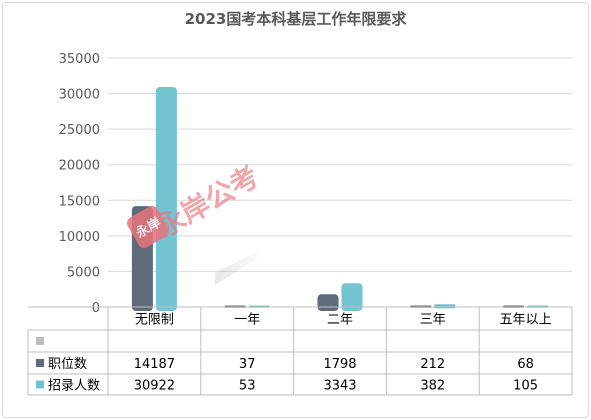  I want to click on data-label: 68, so click(525, 364).